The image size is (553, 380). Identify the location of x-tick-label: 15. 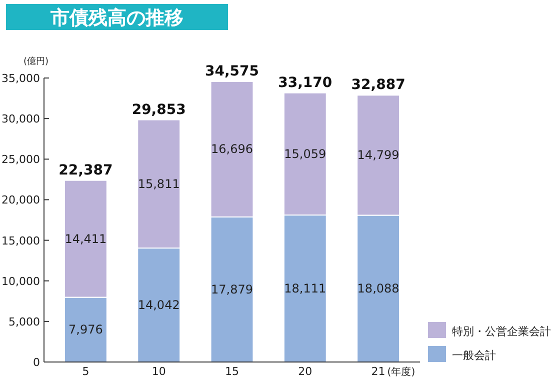
(232, 371).